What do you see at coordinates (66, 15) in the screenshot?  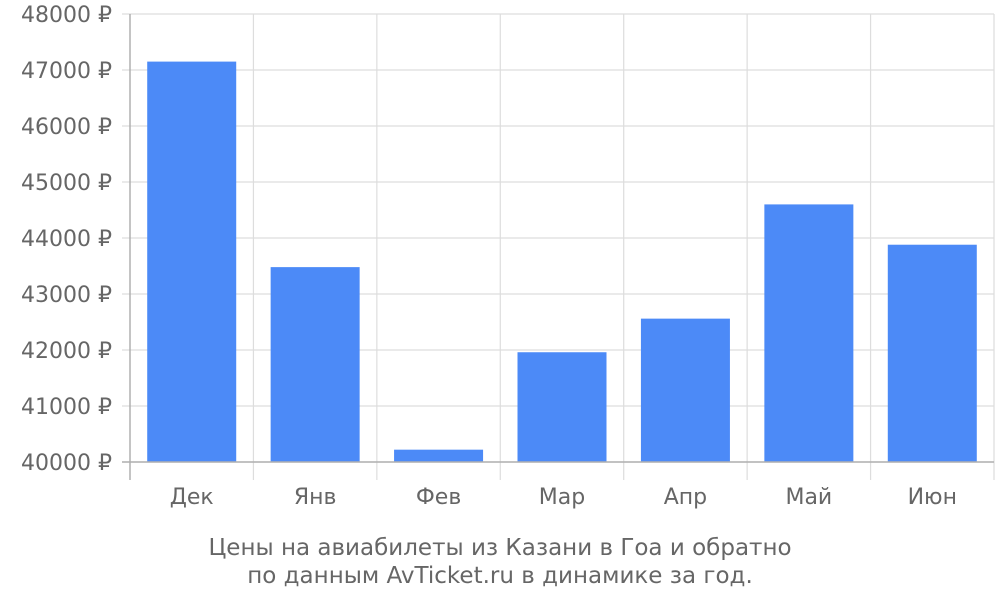 I see `y-tick-label: 48000 ₽` at bounding box center [66, 15].